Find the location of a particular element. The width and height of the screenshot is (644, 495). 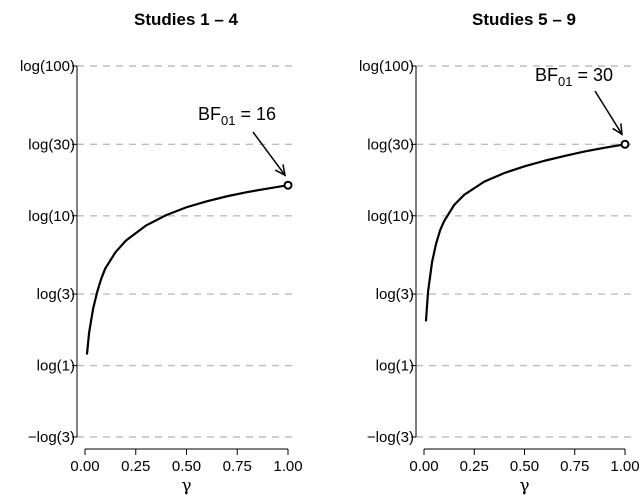

bayes-factor-annotation: BF01 = 30 is located at coordinates (574, 77).